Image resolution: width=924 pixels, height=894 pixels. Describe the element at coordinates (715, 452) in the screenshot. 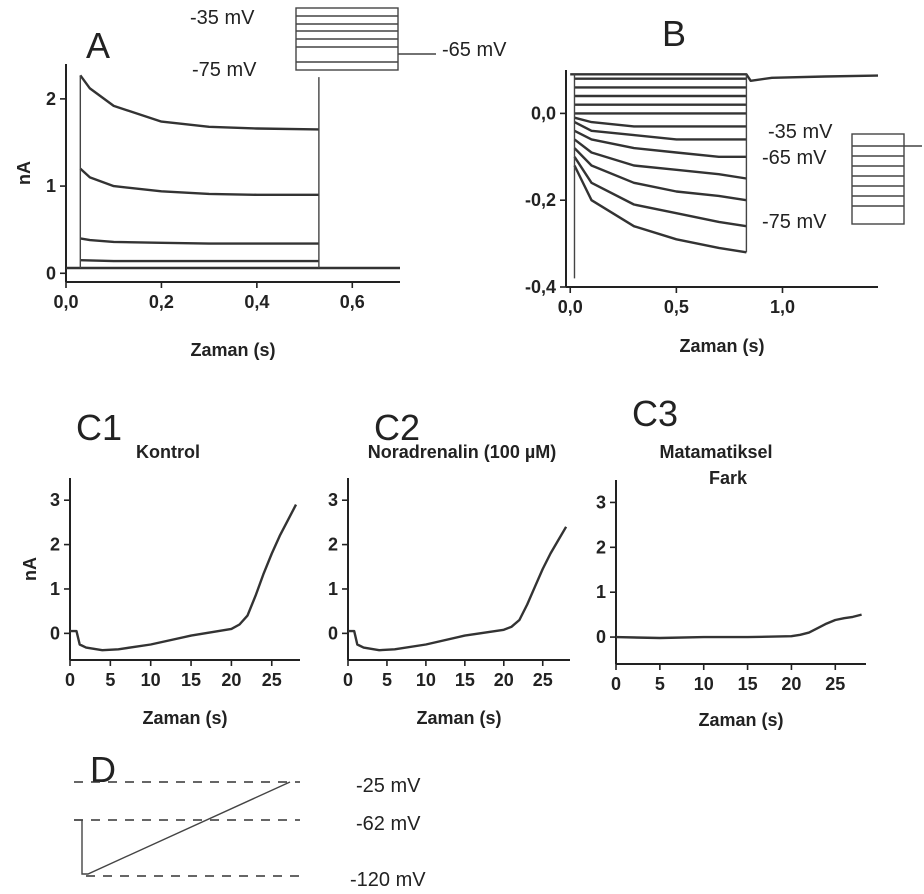

I see `c3-title-line1: Matamatiksel` at that location.